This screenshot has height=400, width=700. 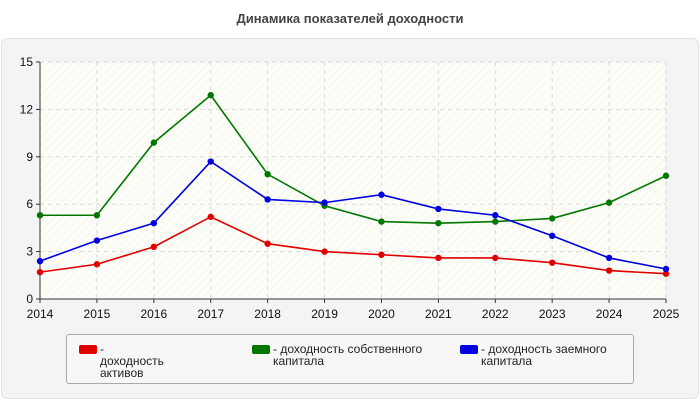 What do you see at coordinates (97, 314) in the screenshot?
I see `x-tick-label: 2015` at bounding box center [97, 314].